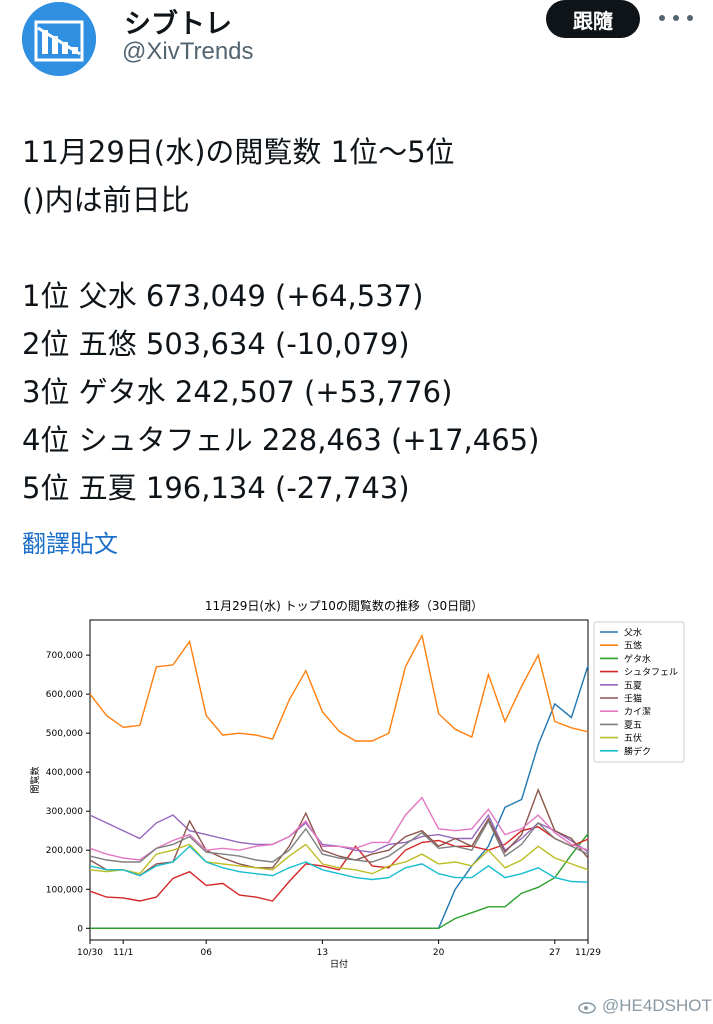 The image size is (713, 1024). What do you see at coordinates (633, 633) in the screenshot?
I see `legend-label: 父水` at bounding box center [633, 633].